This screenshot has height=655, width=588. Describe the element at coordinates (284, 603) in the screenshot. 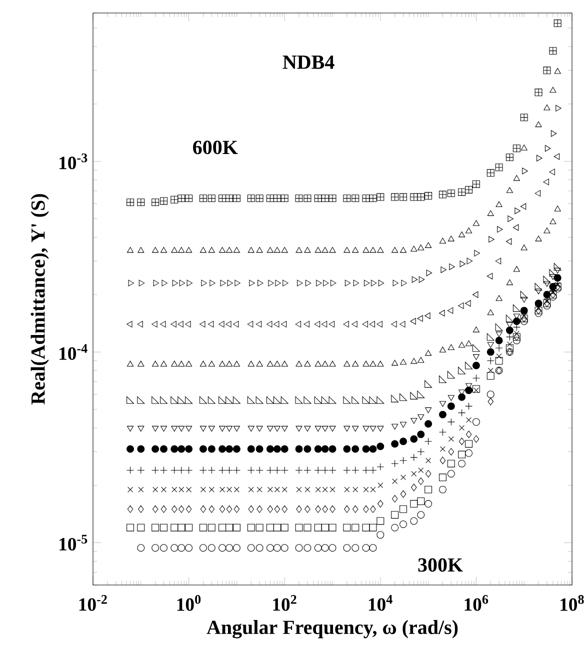

I see `x-tick-label: 10$^{2}$` at that location.